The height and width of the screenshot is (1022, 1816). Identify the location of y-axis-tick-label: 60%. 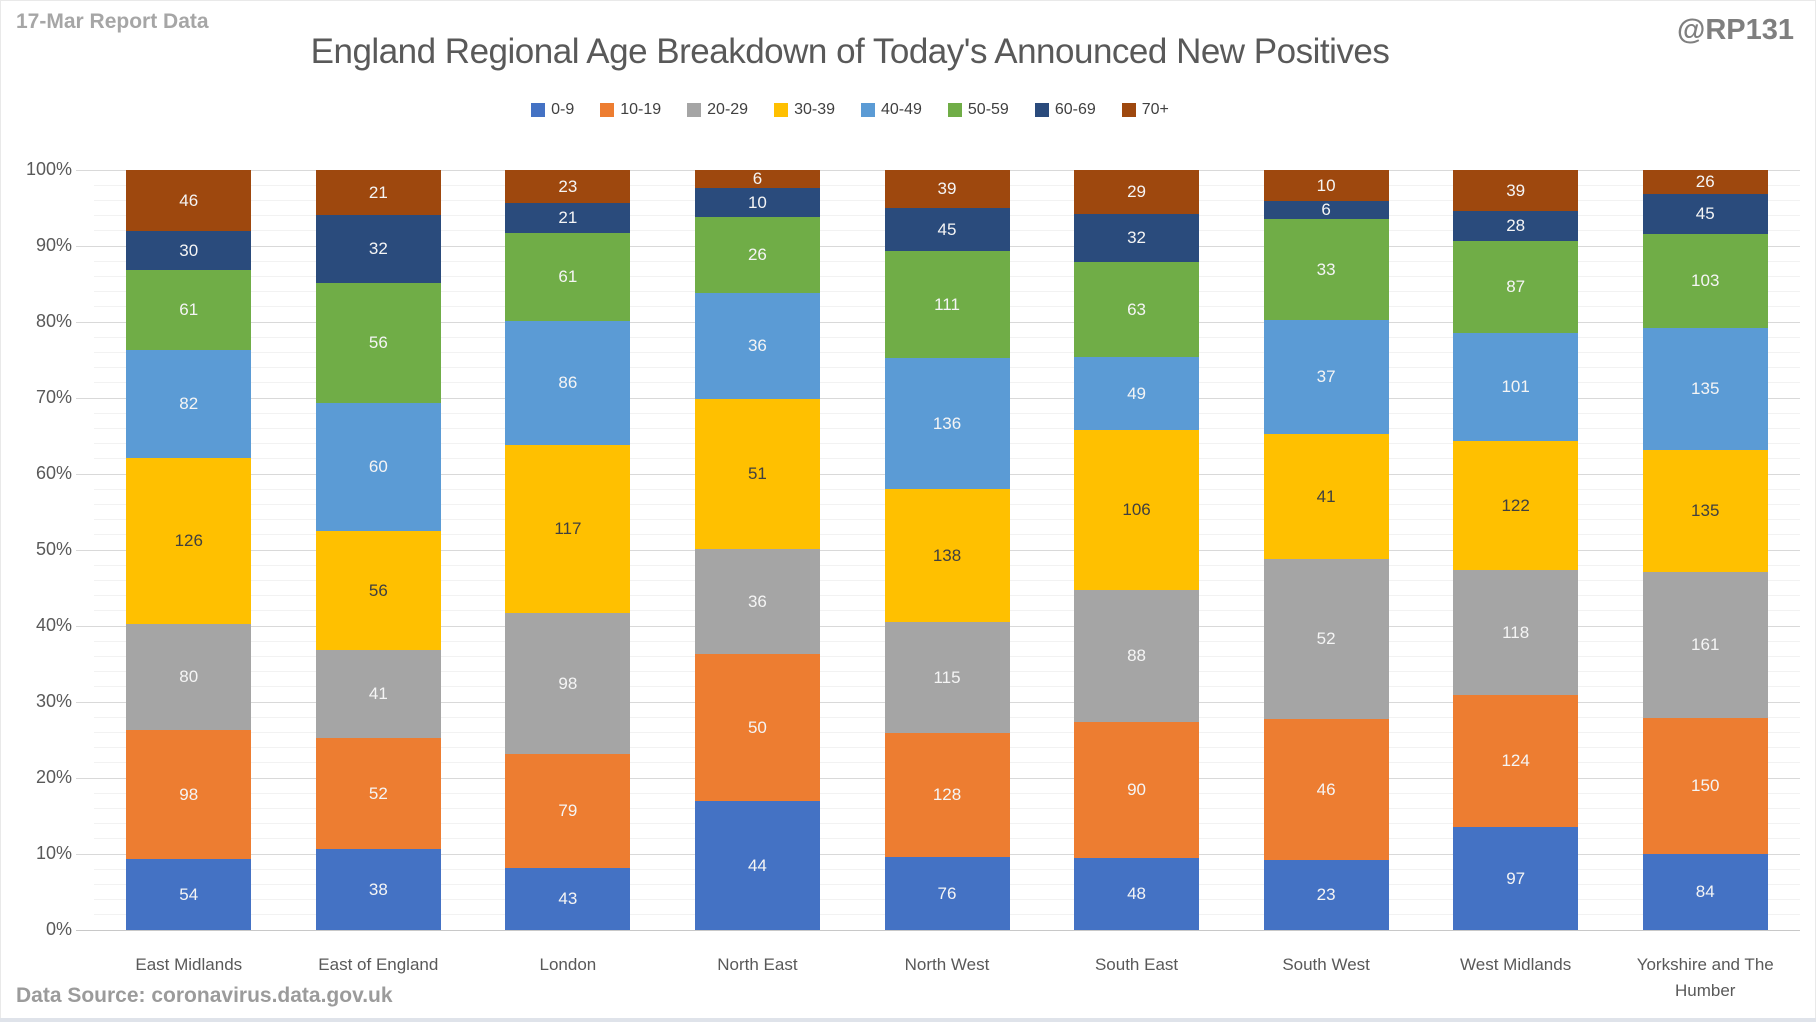
(53, 473).